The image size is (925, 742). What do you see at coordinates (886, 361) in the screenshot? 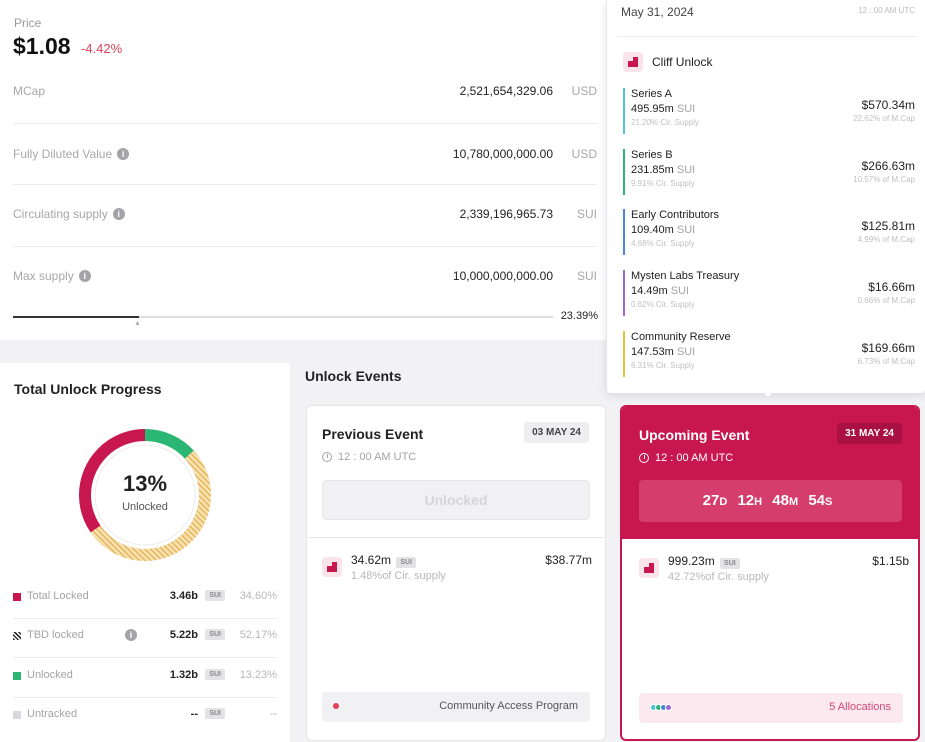
I see `allocation-mcap: 6.73% of M.Cap` at bounding box center [886, 361].